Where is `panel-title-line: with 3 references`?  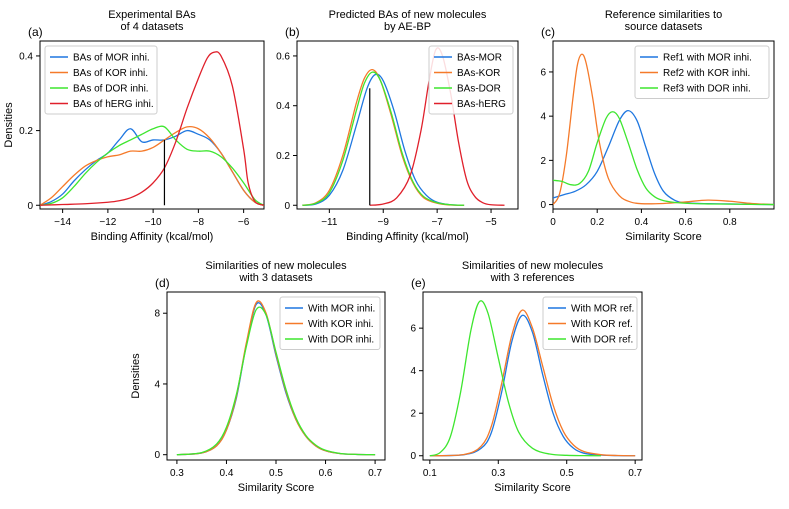 panel-title-line: with 3 references is located at coordinates (532, 278).